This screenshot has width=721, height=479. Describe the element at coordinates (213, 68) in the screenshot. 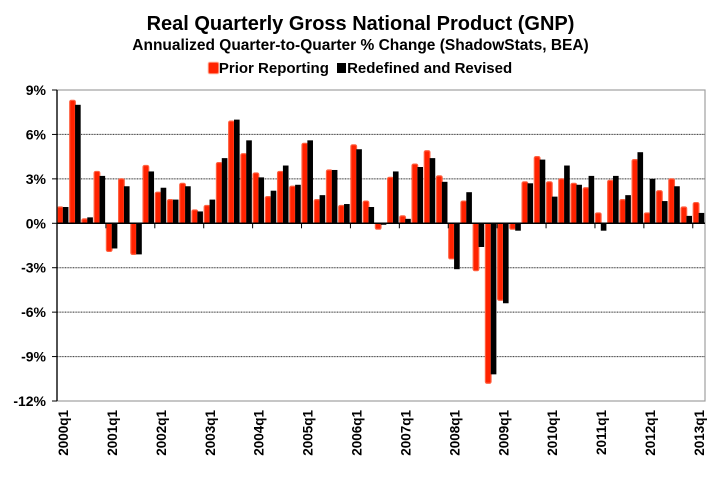

I see `legend-swatch-prior-reporting` at that location.